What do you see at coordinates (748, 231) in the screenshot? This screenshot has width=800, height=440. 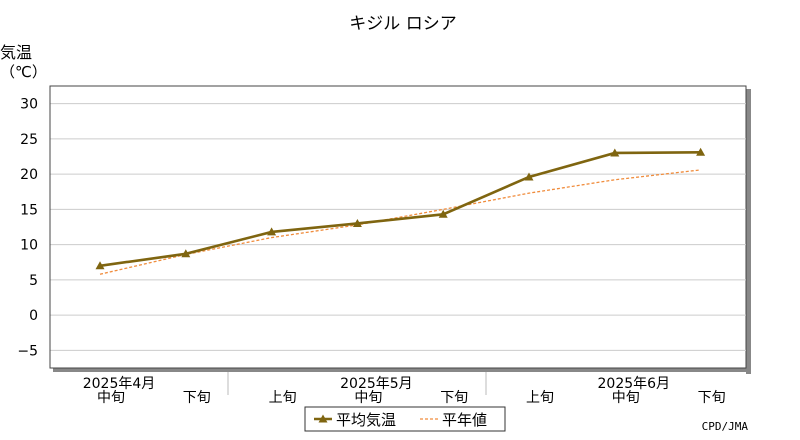 I see `plot-shadow-right` at bounding box center [748, 231].